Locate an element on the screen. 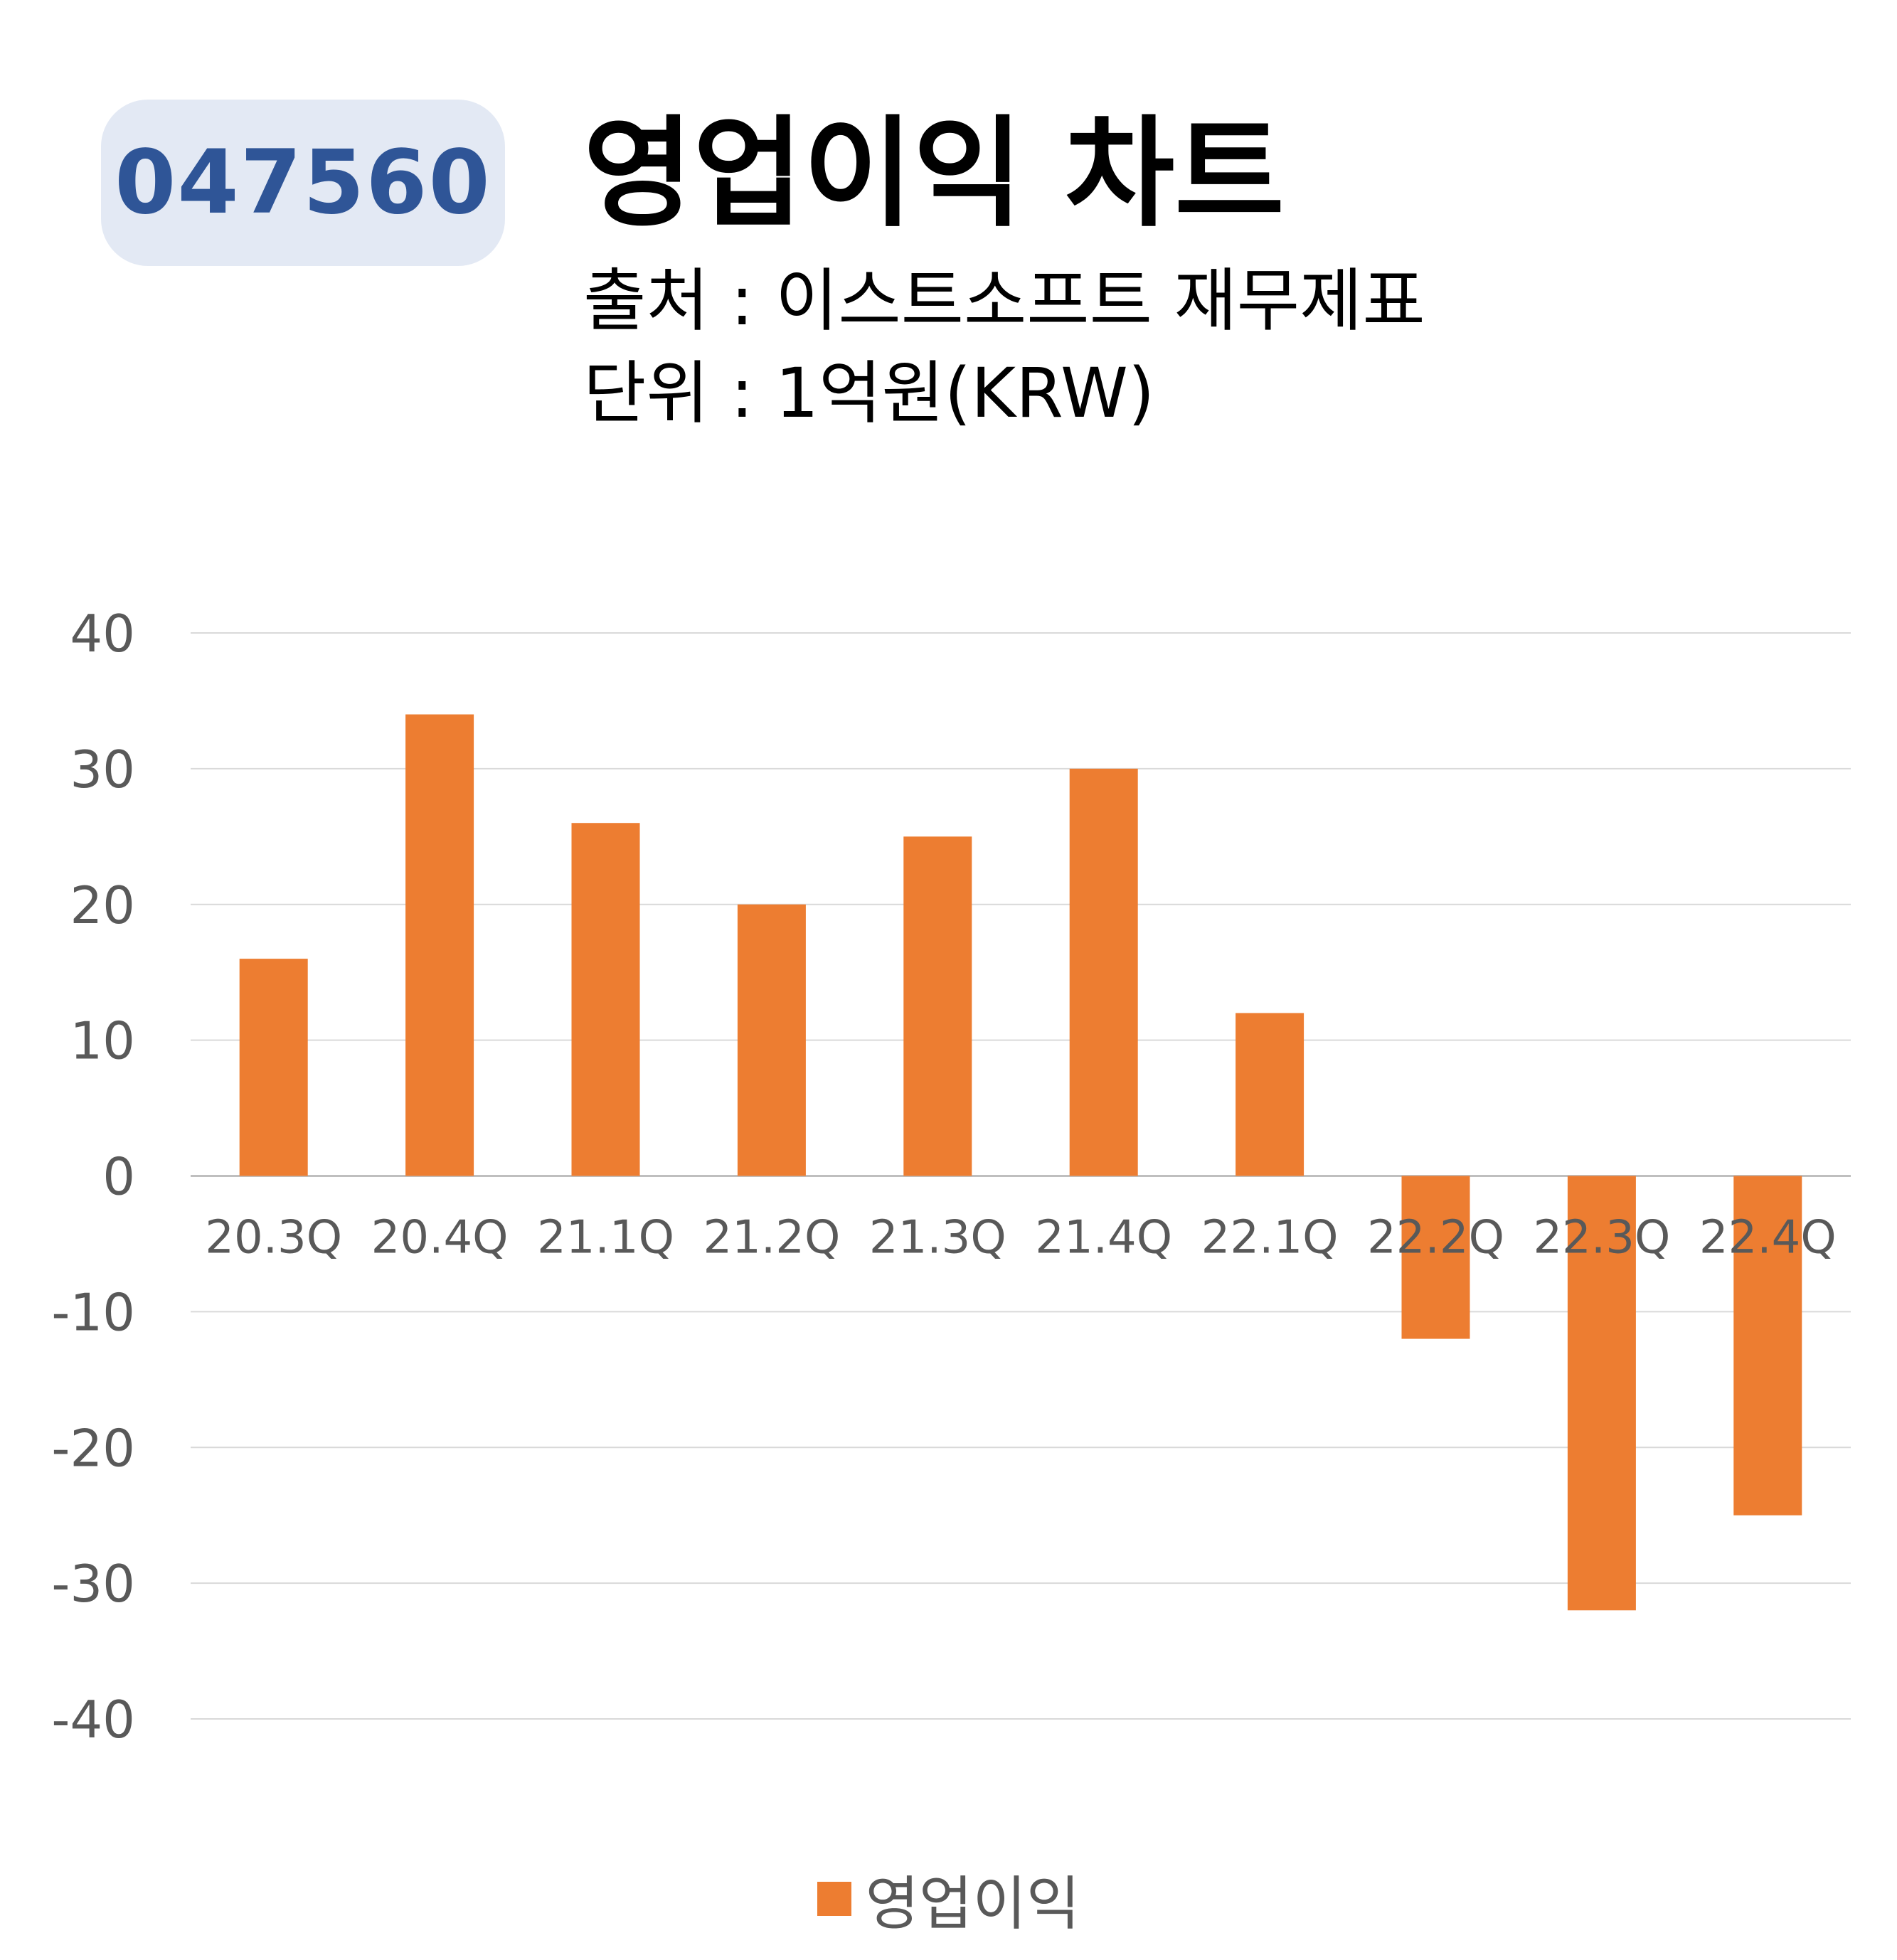  y-tick-label: 10 is located at coordinates (102, 1041).